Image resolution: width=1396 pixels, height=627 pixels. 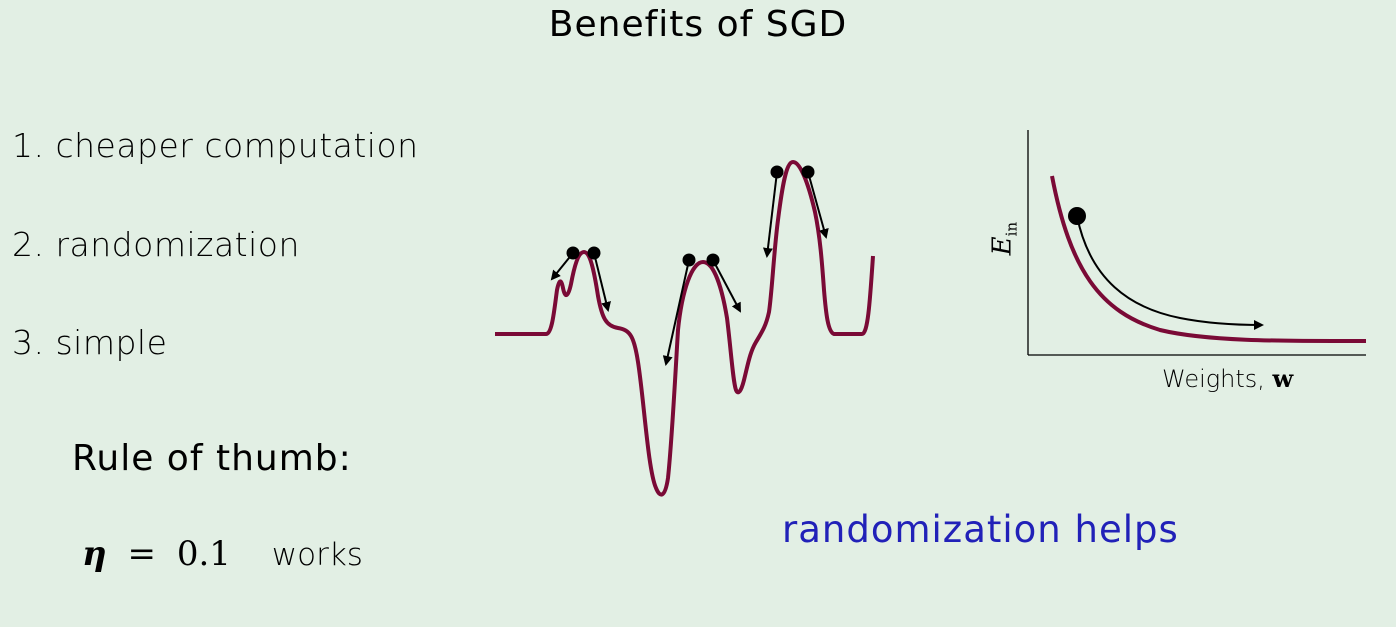 What do you see at coordinates (698, 24) in the screenshot?
I see `slide-title: Benefits of SGD` at bounding box center [698, 24].